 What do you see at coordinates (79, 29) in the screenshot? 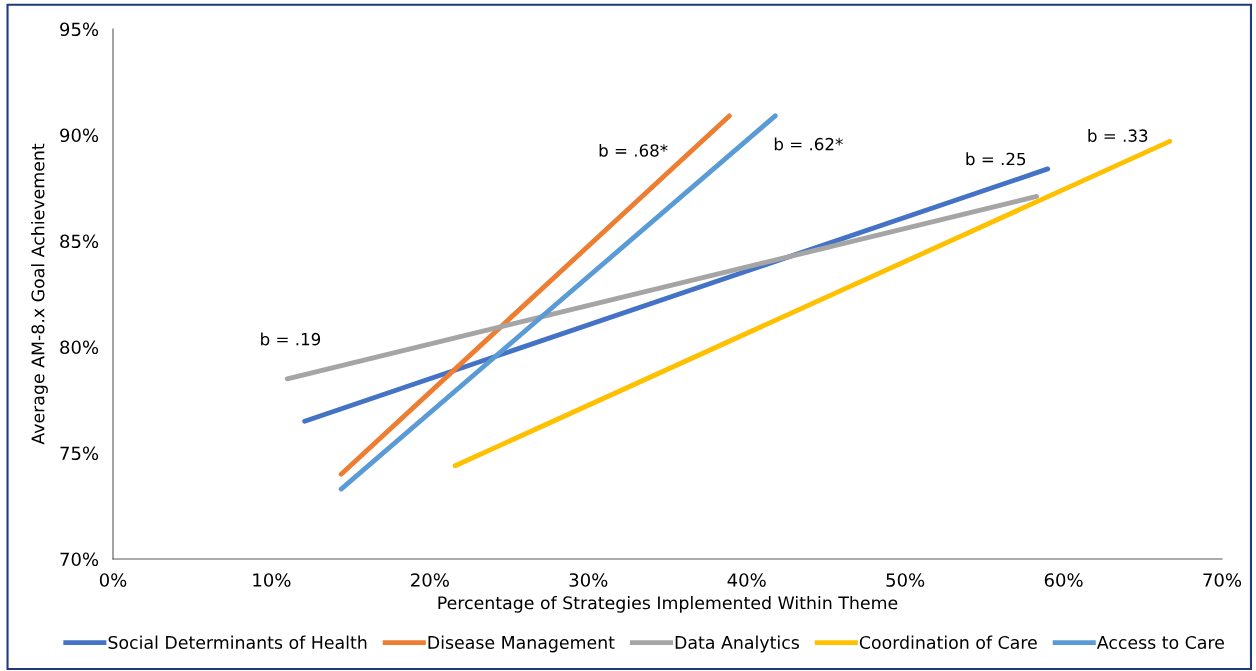
I see `y-tick-label: 95%` at bounding box center [79, 29].